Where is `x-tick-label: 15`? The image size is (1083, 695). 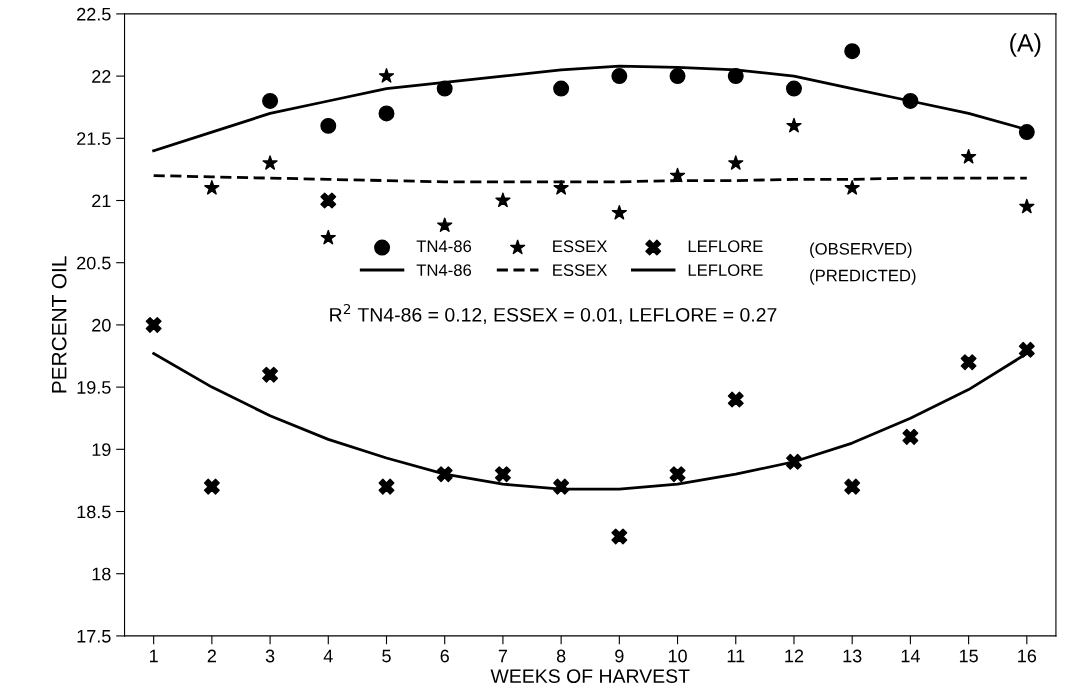 x-tick-label: 15 is located at coordinates (968, 656).